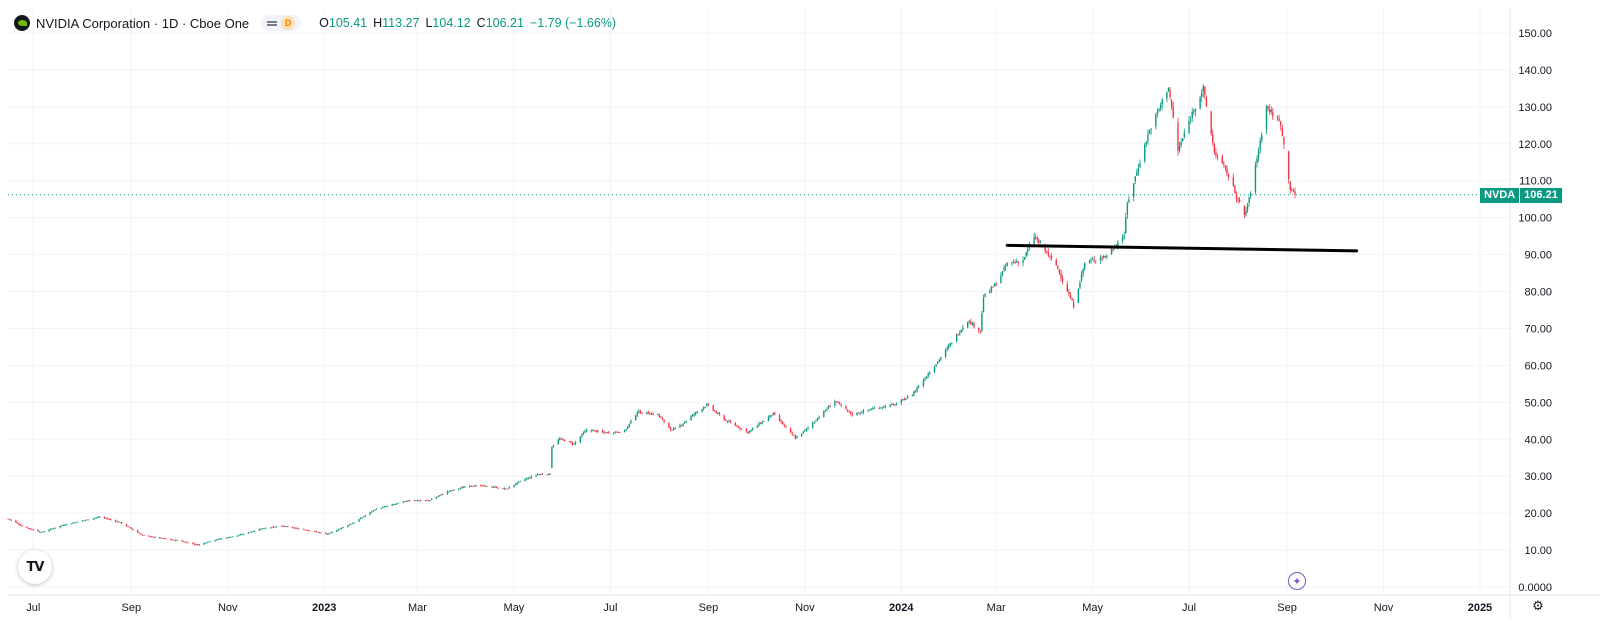 Image resolution: width=1600 pixels, height=638 pixels. Describe the element at coordinates (1538, 605) in the screenshot. I see `settings-icon: ⚙` at that location.